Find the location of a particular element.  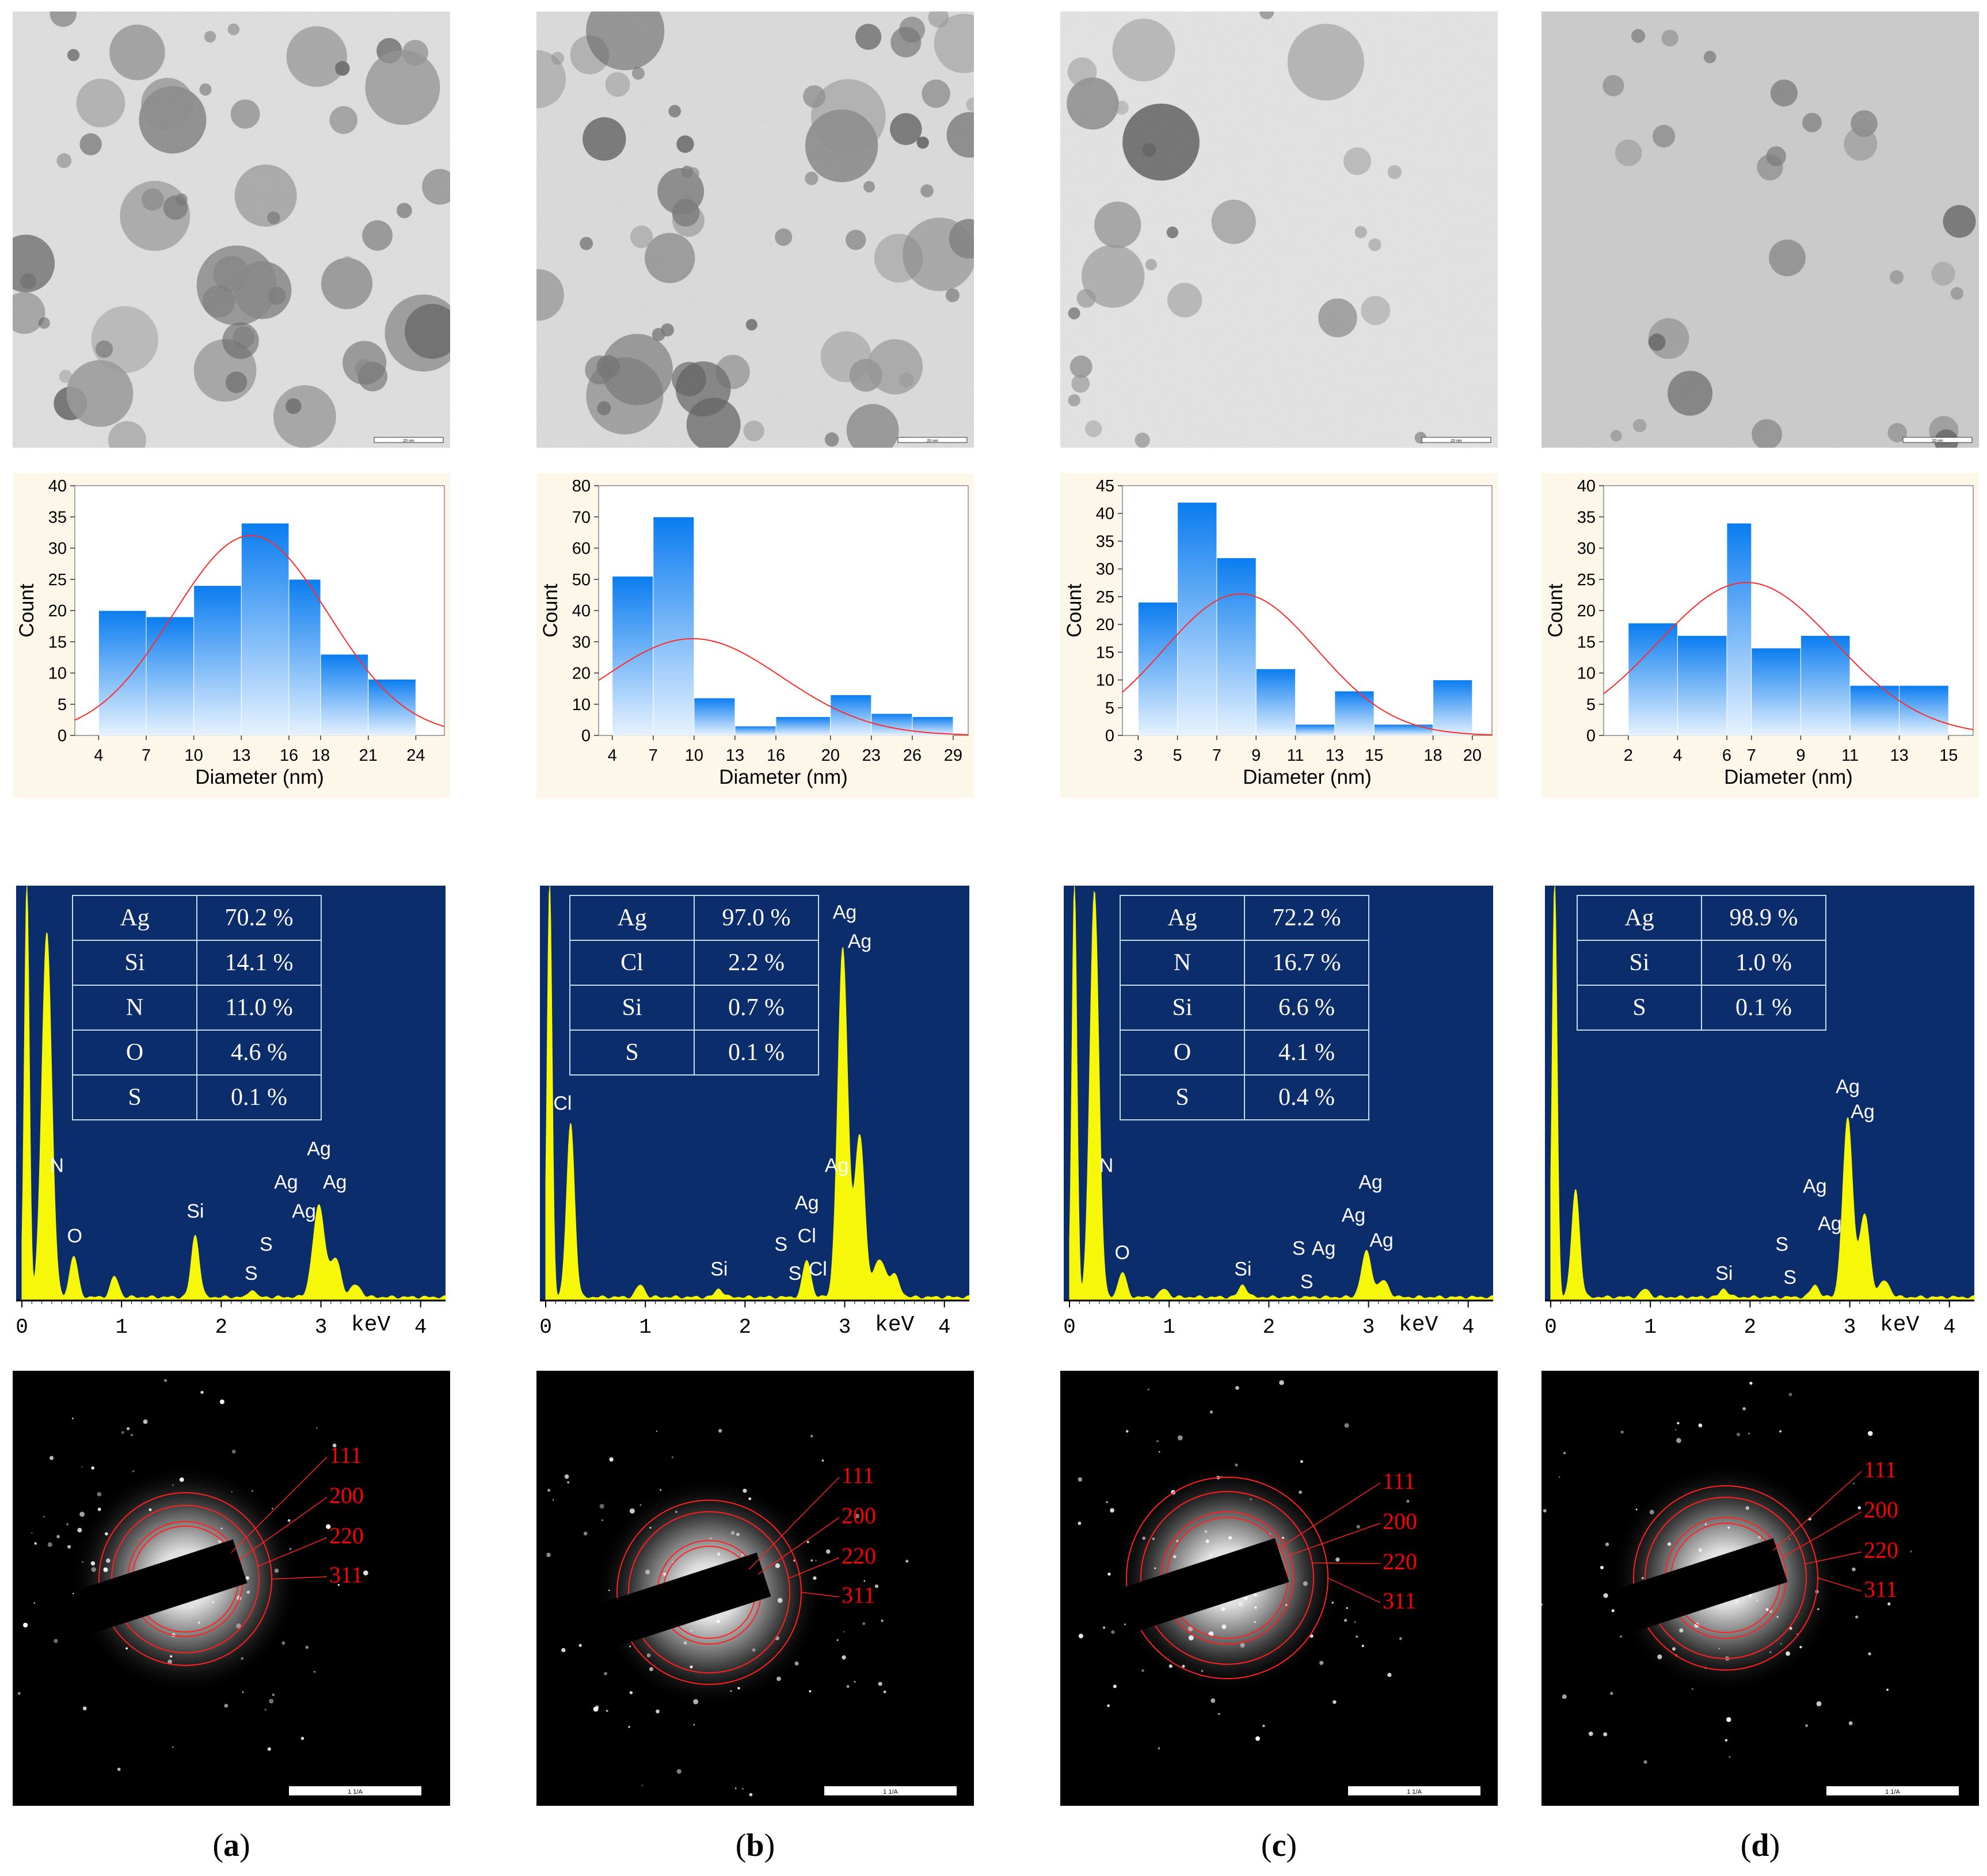

table-percent: 6.6 % is located at coordinates (1306, 1007).